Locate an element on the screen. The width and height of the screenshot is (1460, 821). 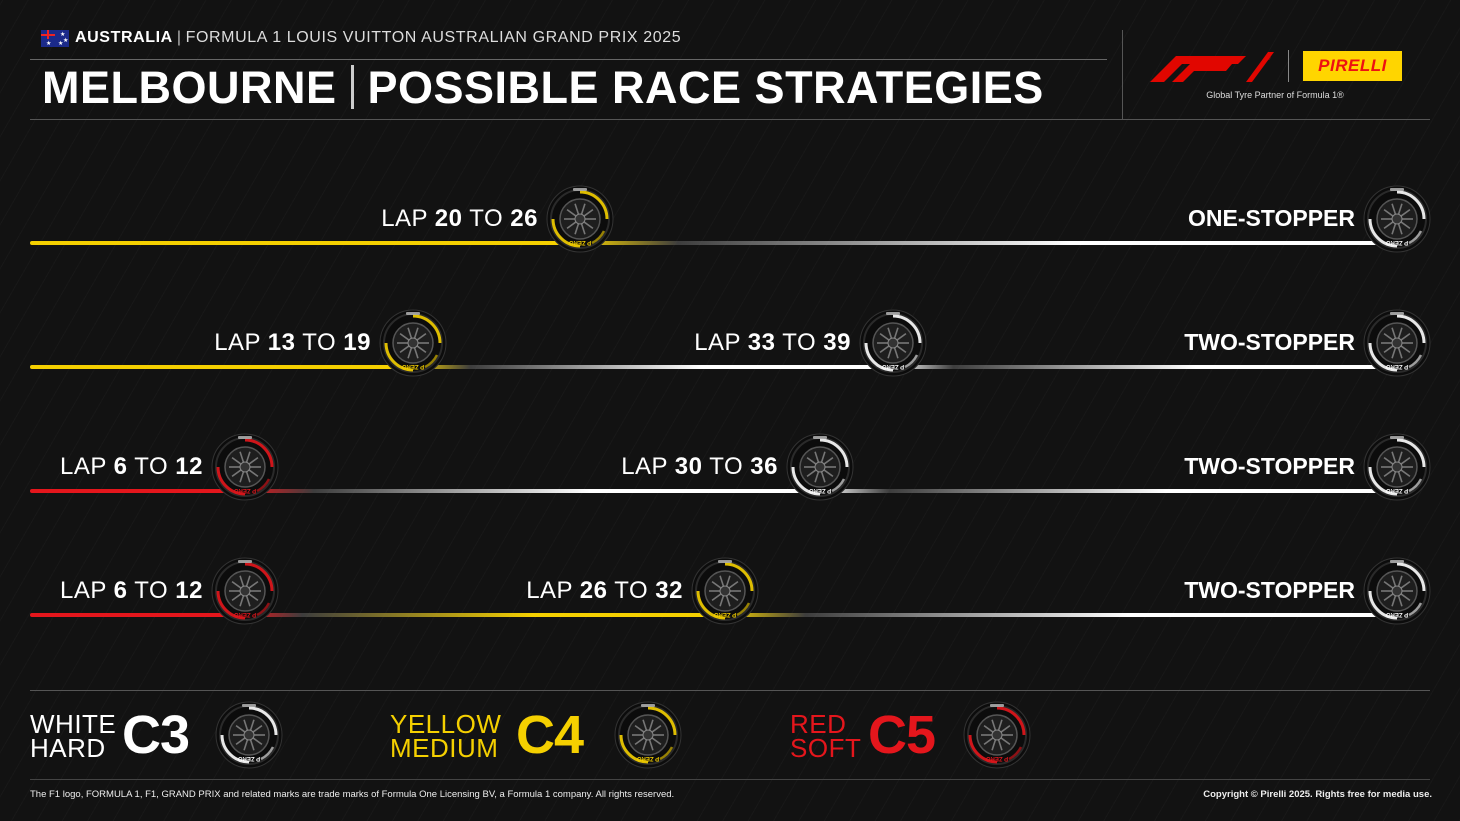
legend-compound-name: RED SOFT is located at coordinates (826, 736).